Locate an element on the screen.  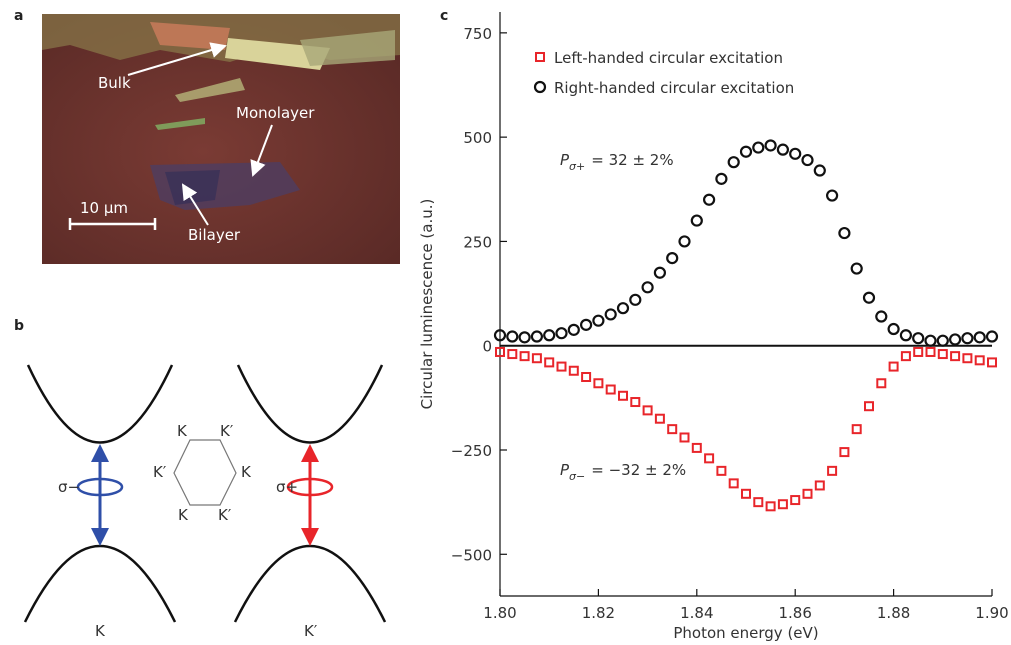
photo-label: Bulk is located at coordinates (114, 83).